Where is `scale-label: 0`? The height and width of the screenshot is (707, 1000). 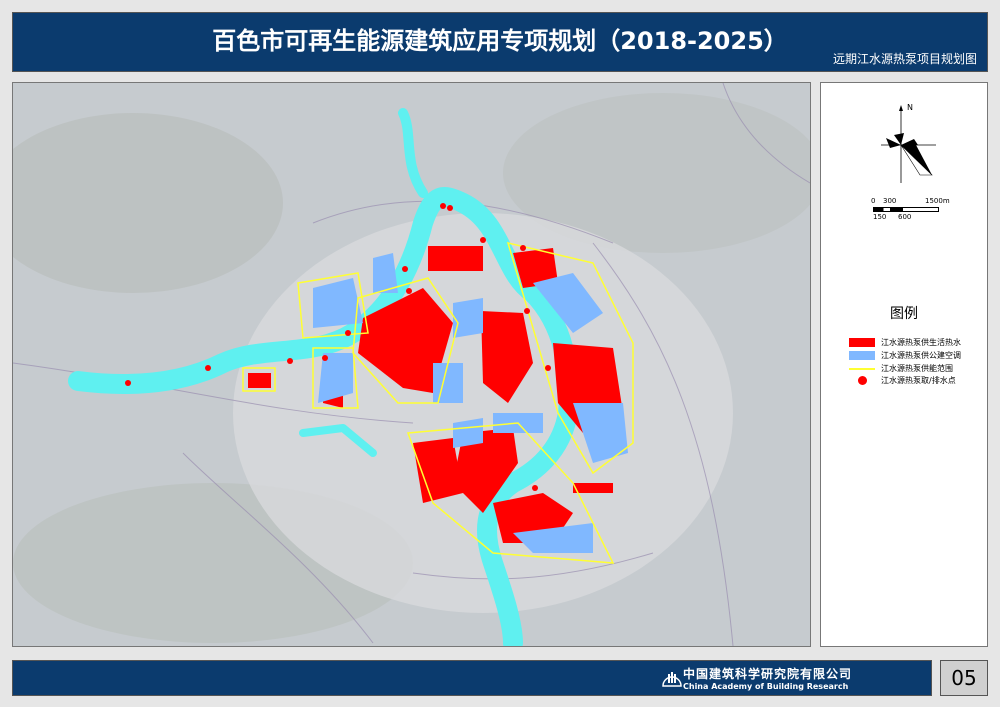 scale-label: 0 is located at coordinates (873, 201).